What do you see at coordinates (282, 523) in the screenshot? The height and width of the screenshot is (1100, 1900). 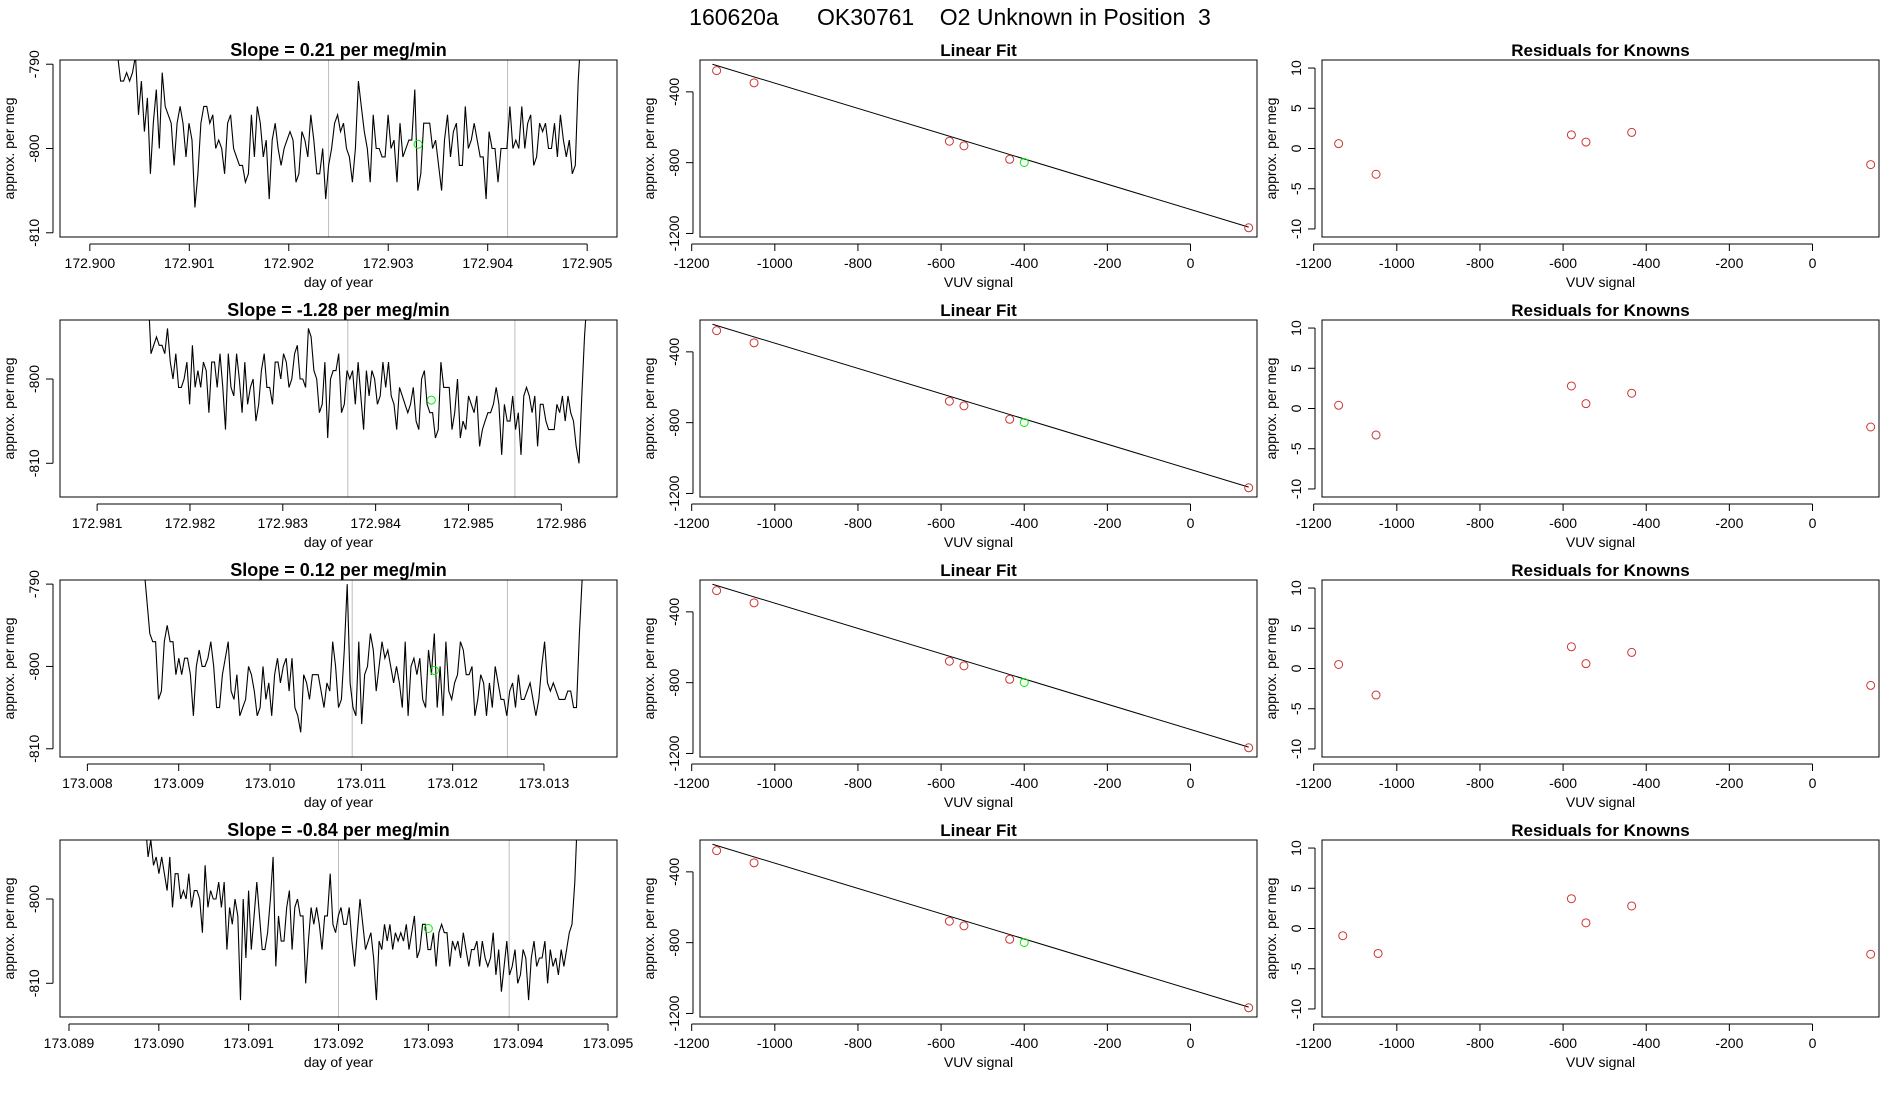 I see `x-tick-label: 172.983` at bounding box center [282, 523].